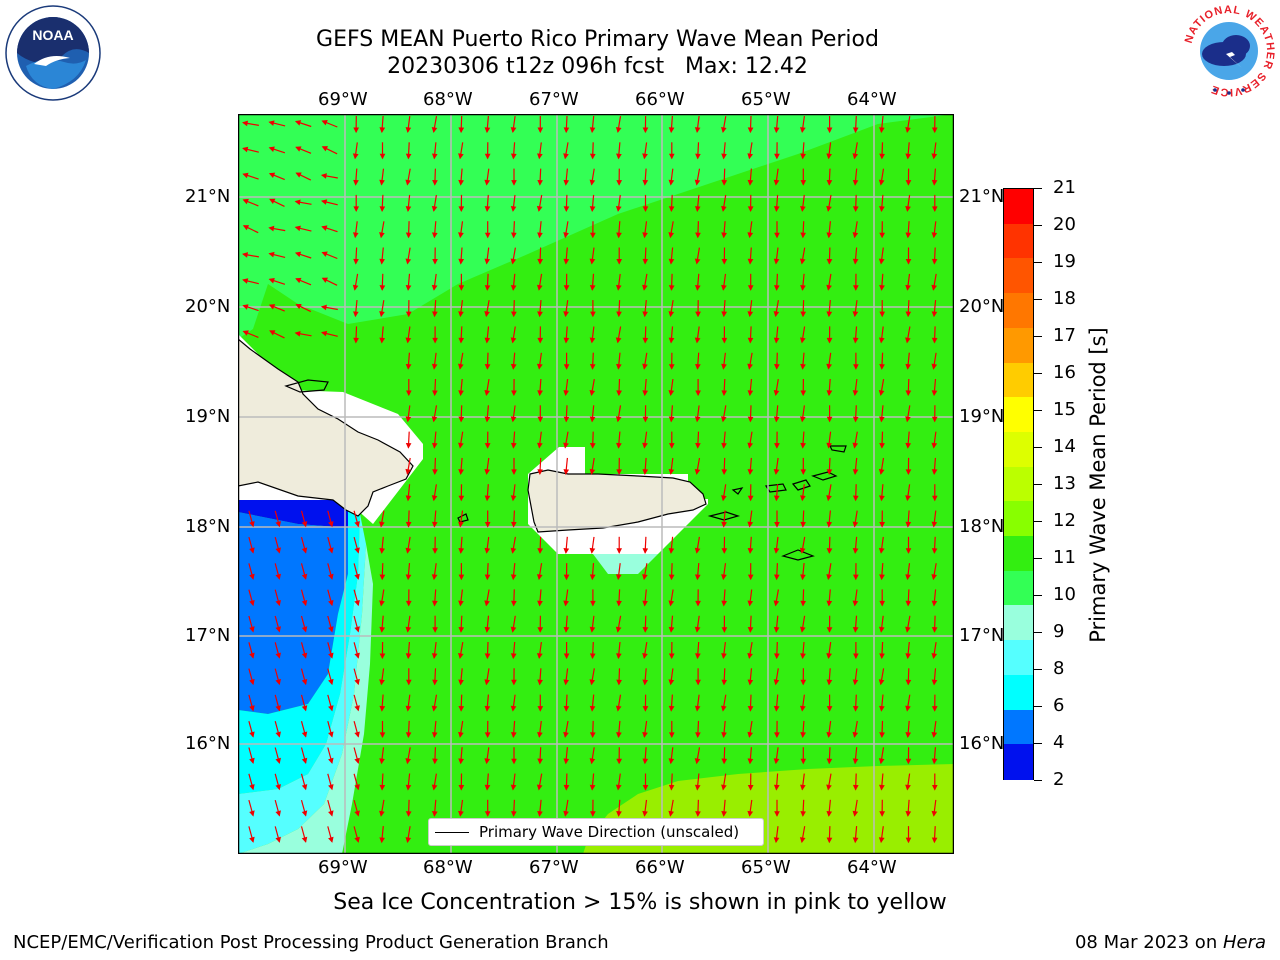  What do you see at coordinates (452, 832) in the screenshot?
I see `legend-line-icon` at bounding box center [452, 832].